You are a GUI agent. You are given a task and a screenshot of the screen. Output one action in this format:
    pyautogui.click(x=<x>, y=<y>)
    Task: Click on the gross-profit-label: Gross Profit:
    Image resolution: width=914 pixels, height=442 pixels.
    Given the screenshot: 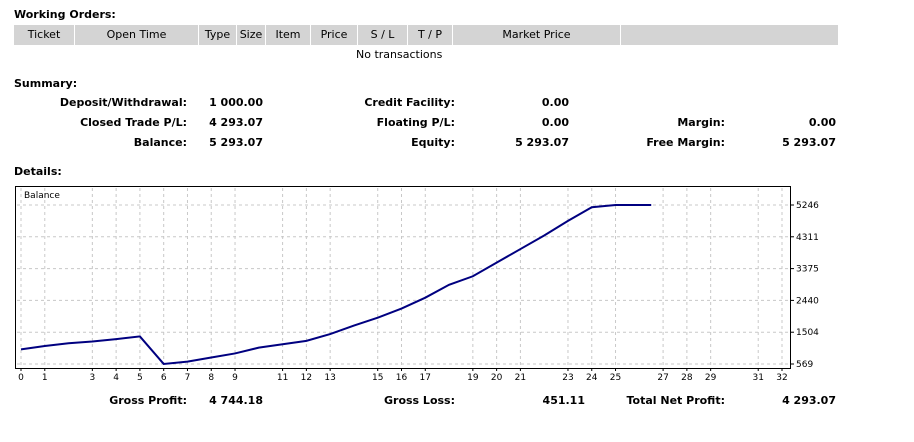 What is the action you would take?
    pyautogui.click(x=148, y=400)
    